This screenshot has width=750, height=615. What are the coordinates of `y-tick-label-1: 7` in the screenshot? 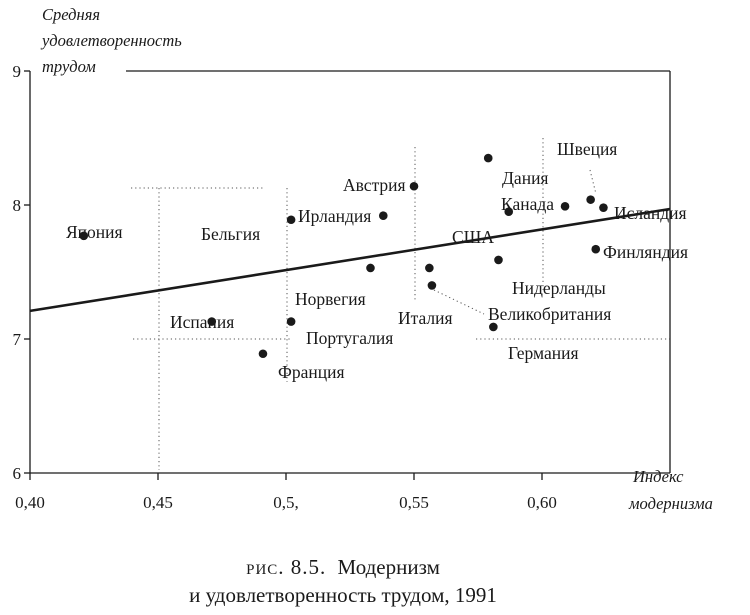 It's located at (17, 339).